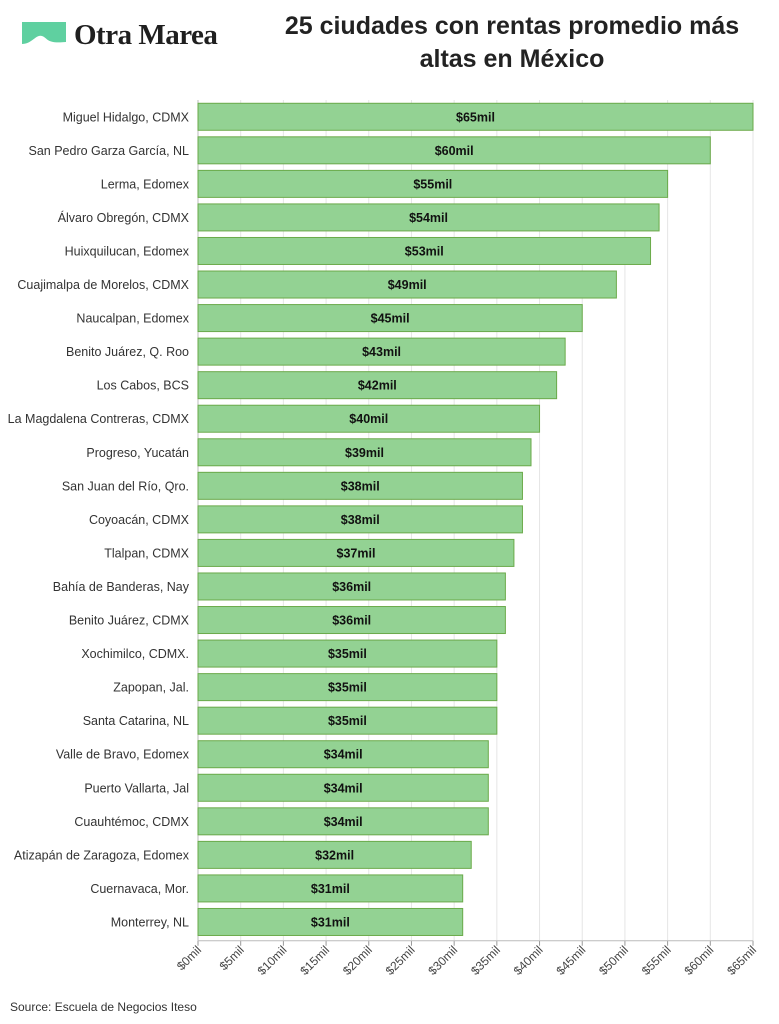 The image size is (779, 1024). Describe the element at coordinates (132, 319) in the screenshot. I see `category-label: Naucalpan, Edomex` at that location.